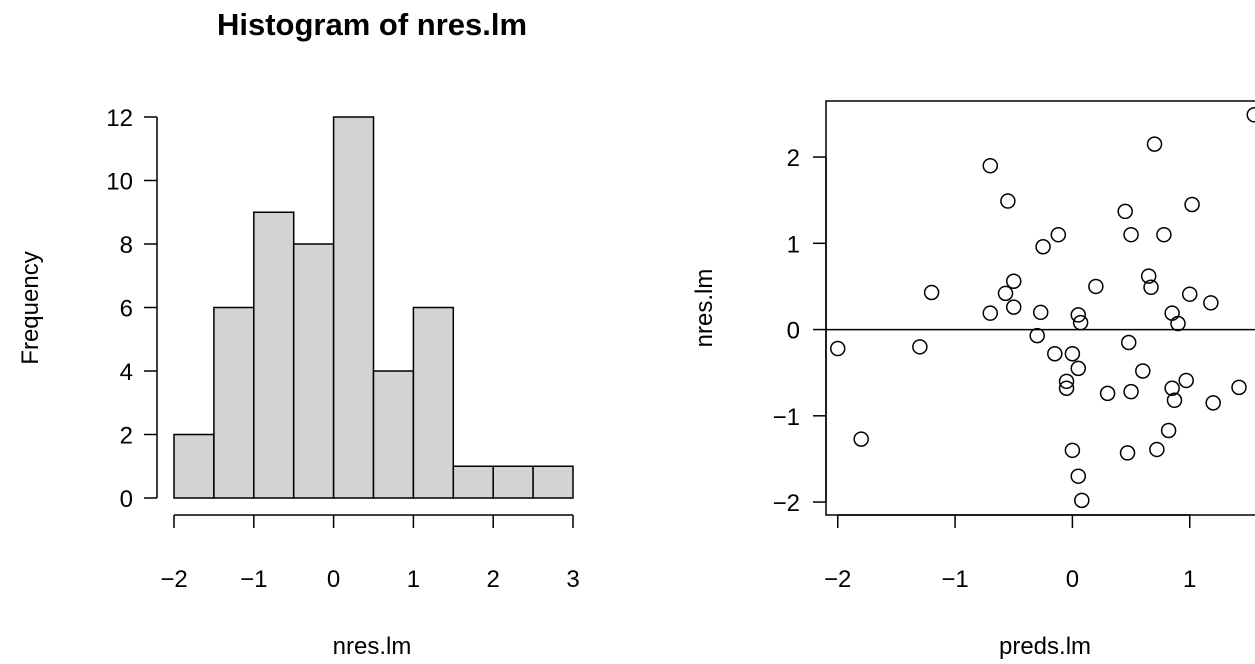 Image resolution: width=1255 pixels, height=664 pixels. Describe the element at coordinates (1072, 579) in the screenshot. I see `scatter-x-tick-label: 0` at that location.